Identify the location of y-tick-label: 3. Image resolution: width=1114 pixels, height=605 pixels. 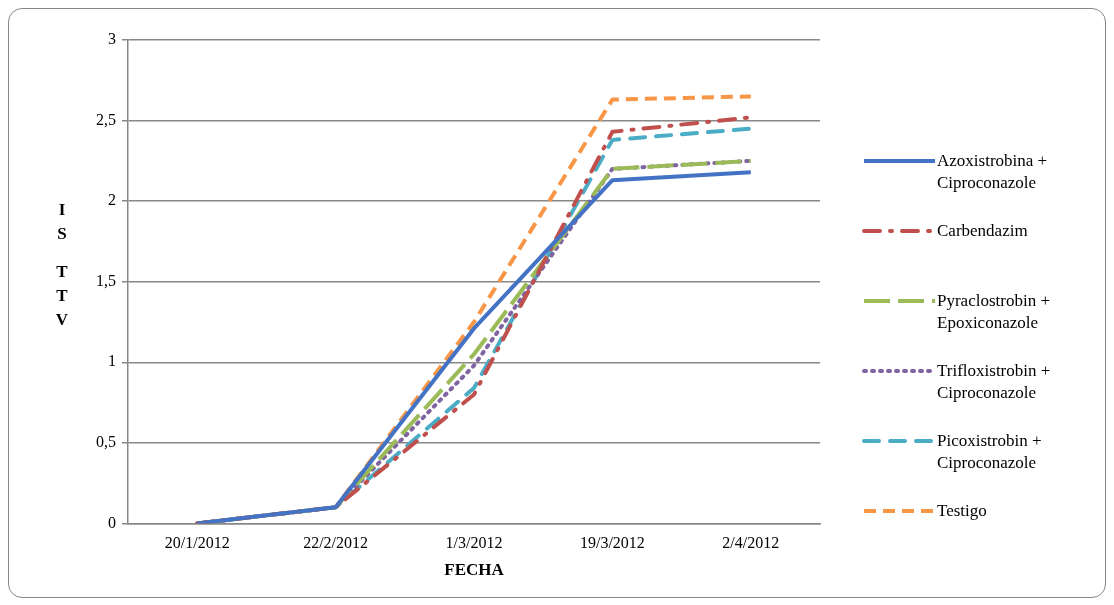
(112, 39).